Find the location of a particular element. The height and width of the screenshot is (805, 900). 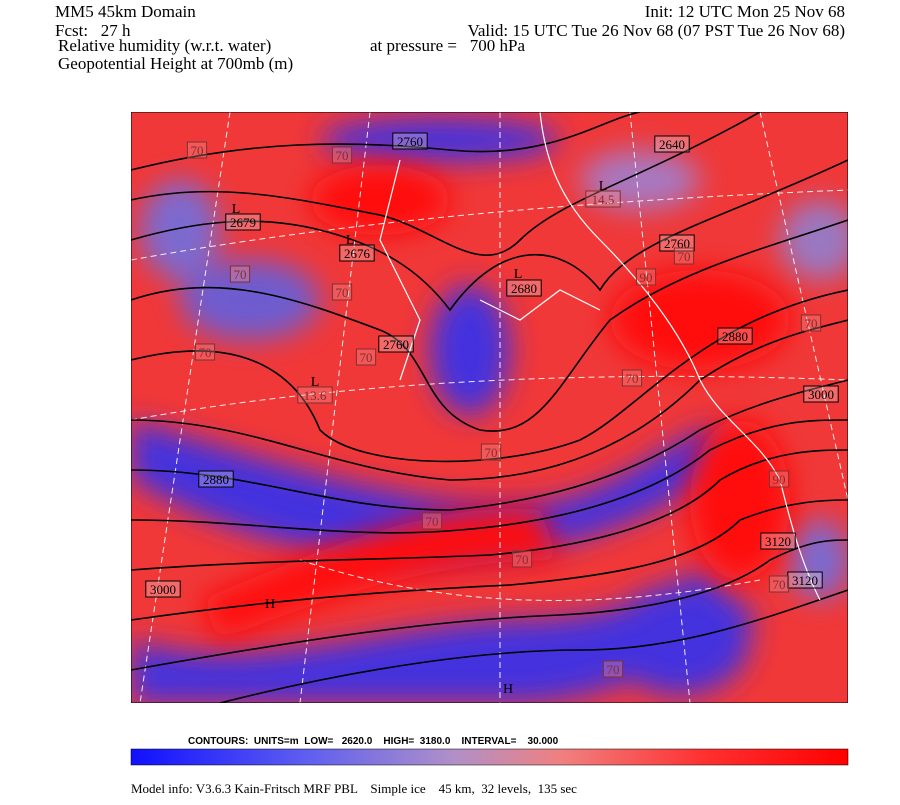

height-label: 2640 is located at coordinates (672, 144).